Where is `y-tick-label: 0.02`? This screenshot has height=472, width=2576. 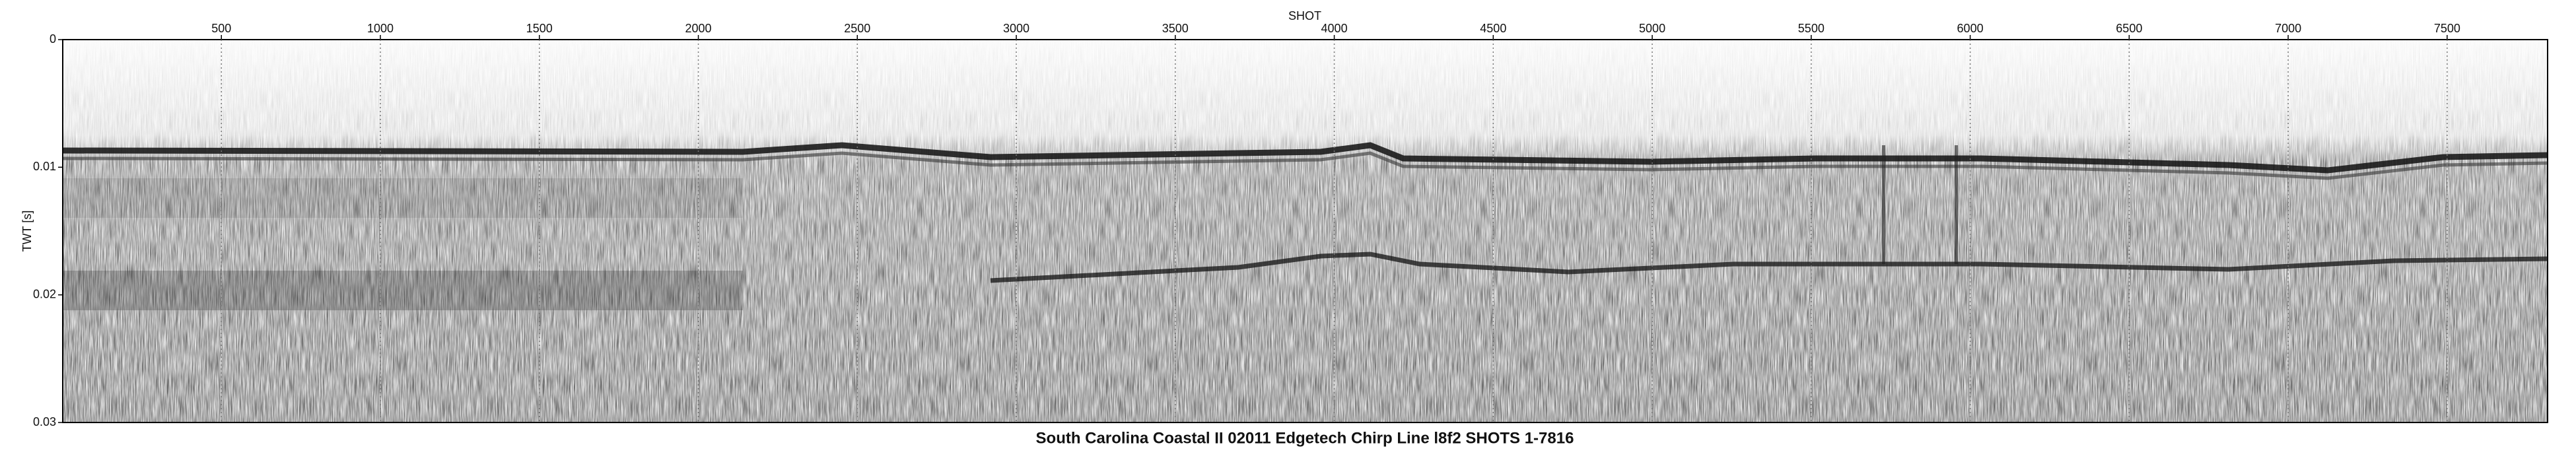
y-tick-label: 0.02 is located at coordinates (44, 293).